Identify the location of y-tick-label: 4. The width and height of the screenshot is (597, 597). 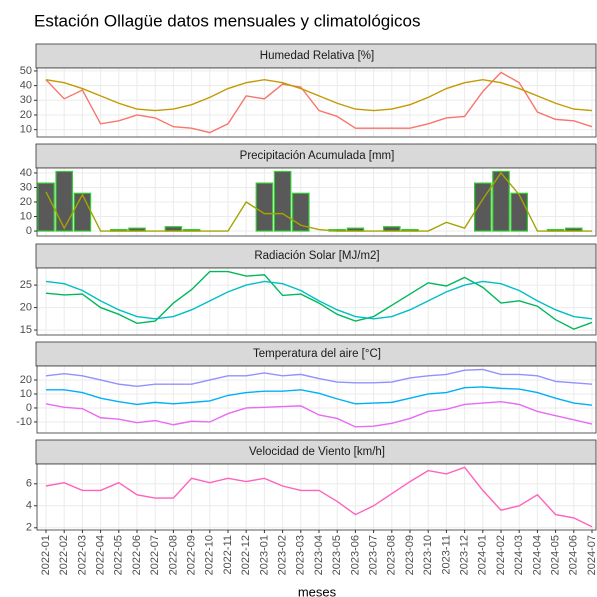
(29, 506).